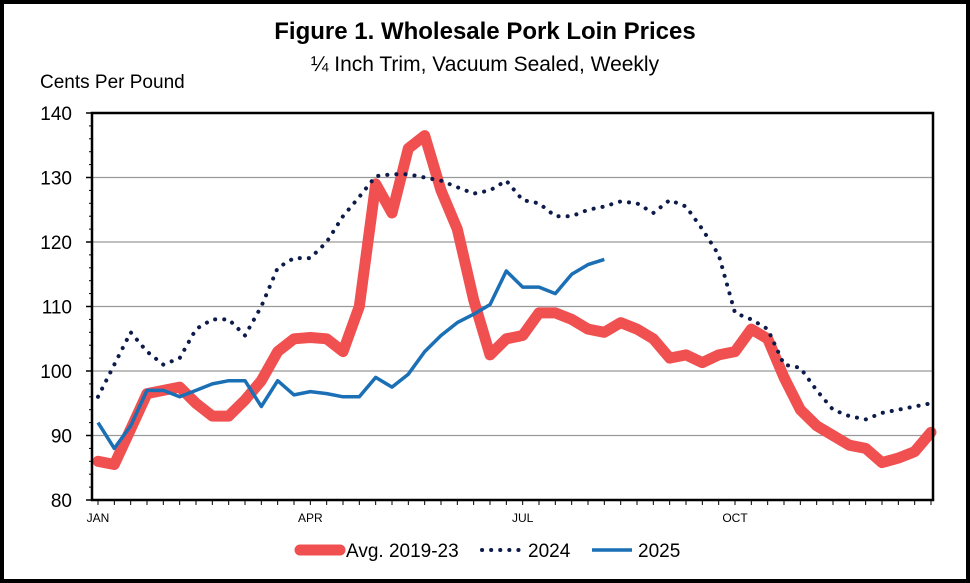 This screenshot has width=970, height=583. Describe the element at coordinates (659, 551) in the screenshot. I see `legend-label: 2025` at that location.